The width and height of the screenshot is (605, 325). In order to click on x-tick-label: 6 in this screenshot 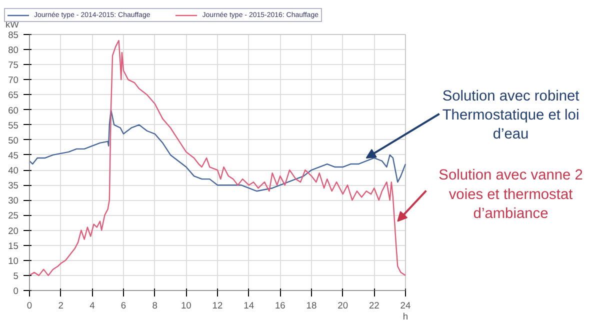, I will do `click(123, 305)`.